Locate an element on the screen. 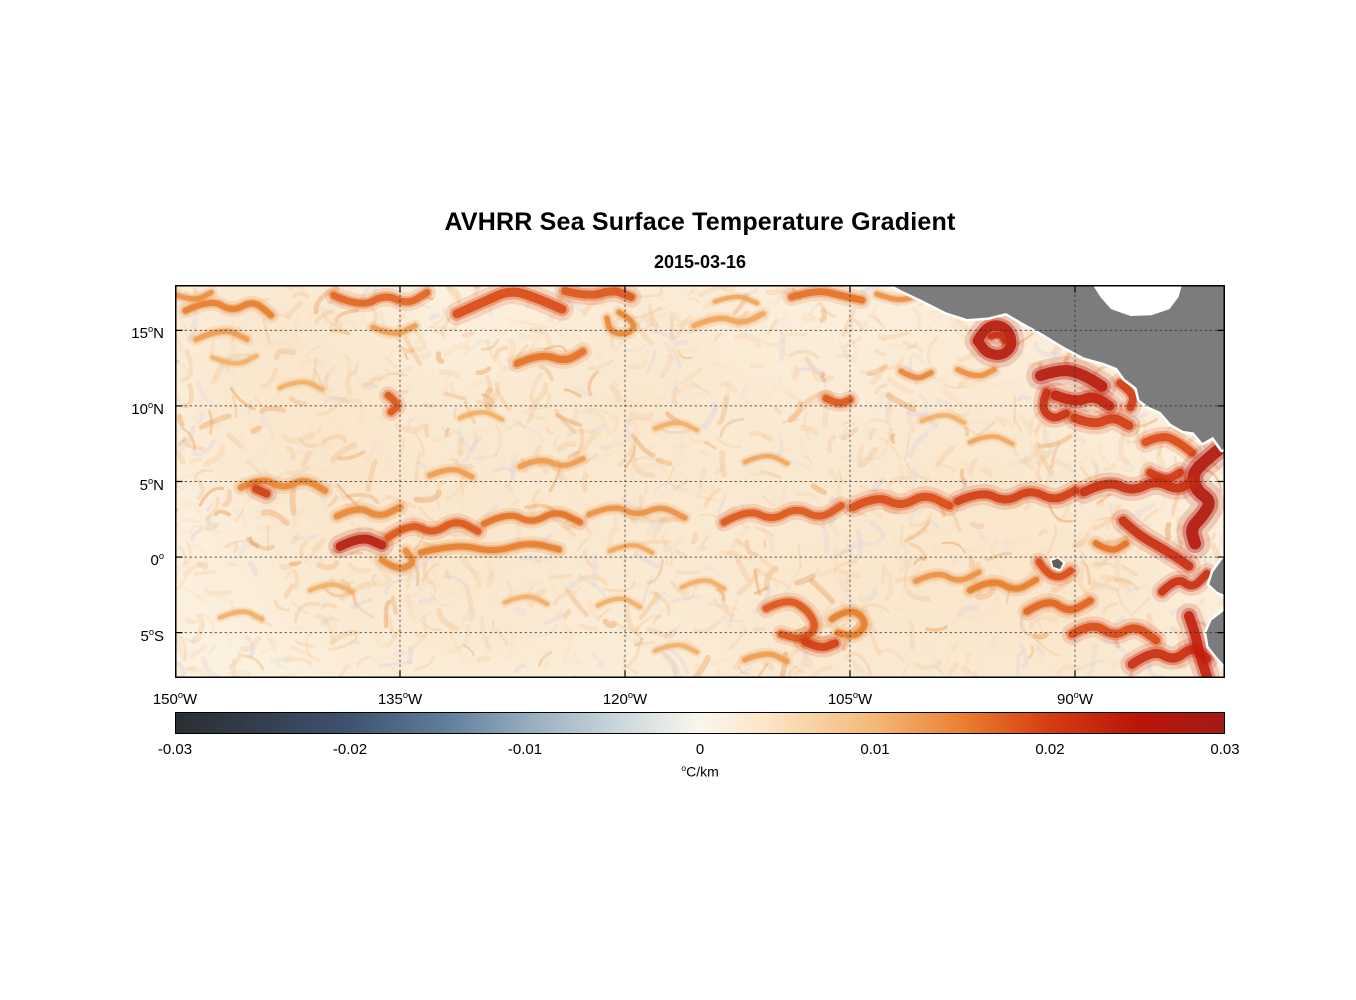 The width and height of the screenshot is (1356, 1000). x-tick-label: 105oW is located at coordinates (850, 699).